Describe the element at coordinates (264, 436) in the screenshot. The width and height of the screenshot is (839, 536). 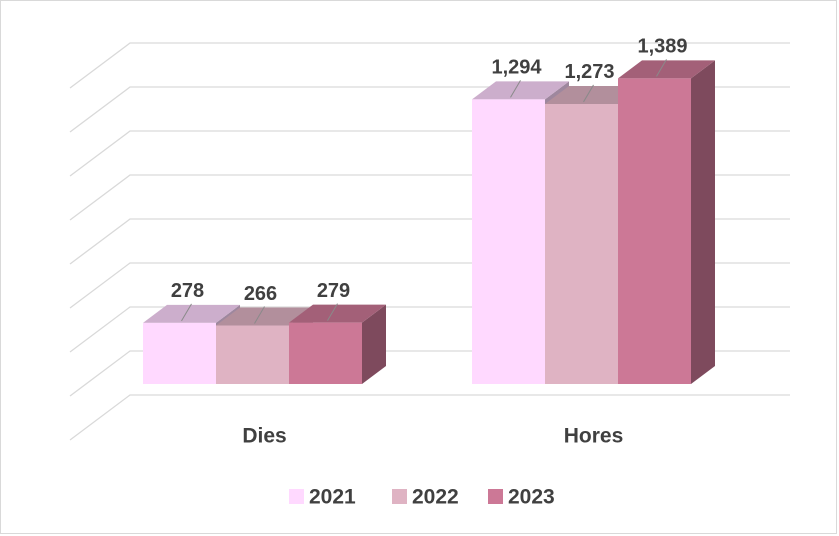
I see `x-tick-label: Dies` at that location.